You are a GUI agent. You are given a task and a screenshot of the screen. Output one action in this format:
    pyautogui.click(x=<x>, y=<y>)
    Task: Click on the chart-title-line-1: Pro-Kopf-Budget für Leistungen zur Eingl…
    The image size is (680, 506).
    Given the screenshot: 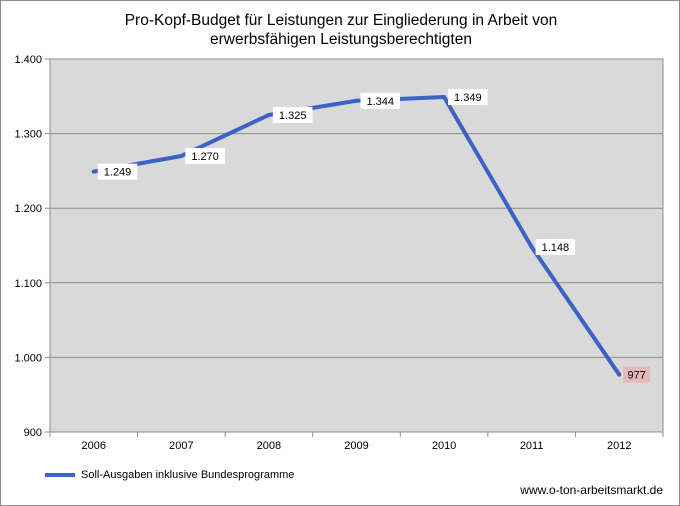 What is the action you would take?
    pyautogui.click(x=341, y=20)
    